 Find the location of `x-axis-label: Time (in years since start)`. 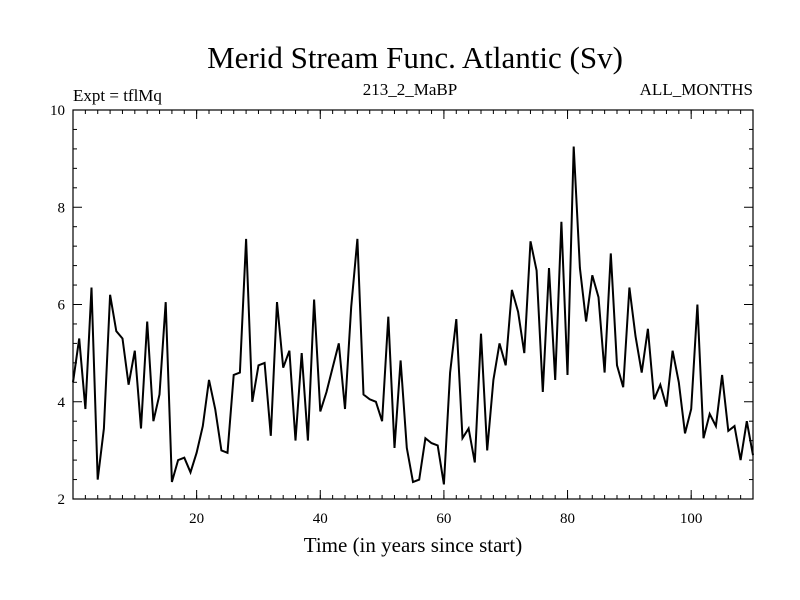

x-axis-label: Time (in years since start) is located at coordinates (413, 545).